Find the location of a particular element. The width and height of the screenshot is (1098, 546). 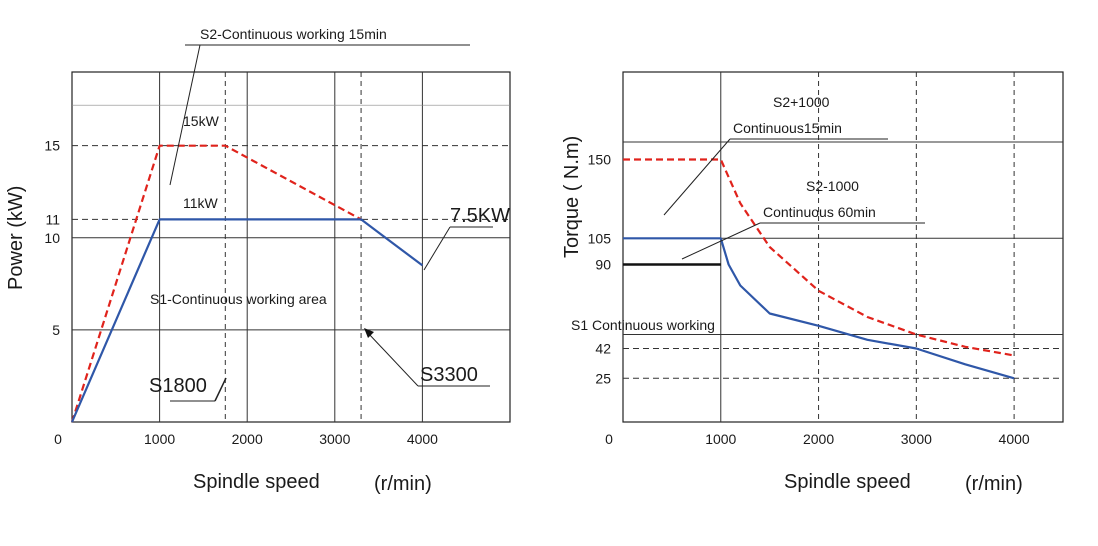

s1-continuous-area-label: S1-Continuous working area is located at coordinates (238, 299).